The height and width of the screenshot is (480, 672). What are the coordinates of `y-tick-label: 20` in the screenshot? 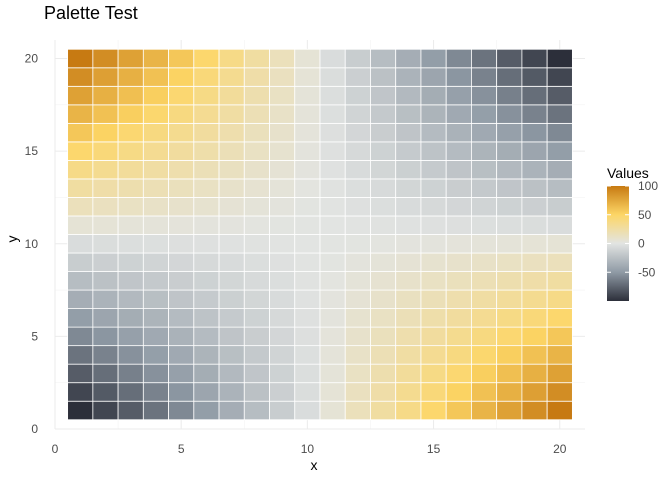 It's located at (32, 59).